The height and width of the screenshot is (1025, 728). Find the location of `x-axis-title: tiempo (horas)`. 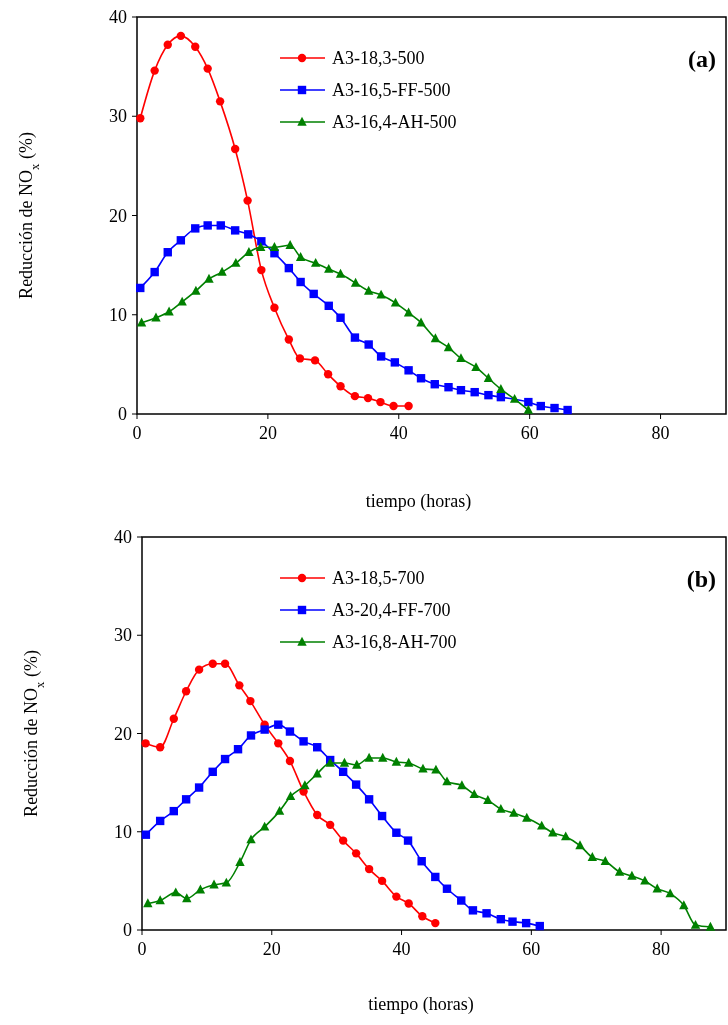

x-axis-title: tiempo (horas) is located at coordinates (418, 501).